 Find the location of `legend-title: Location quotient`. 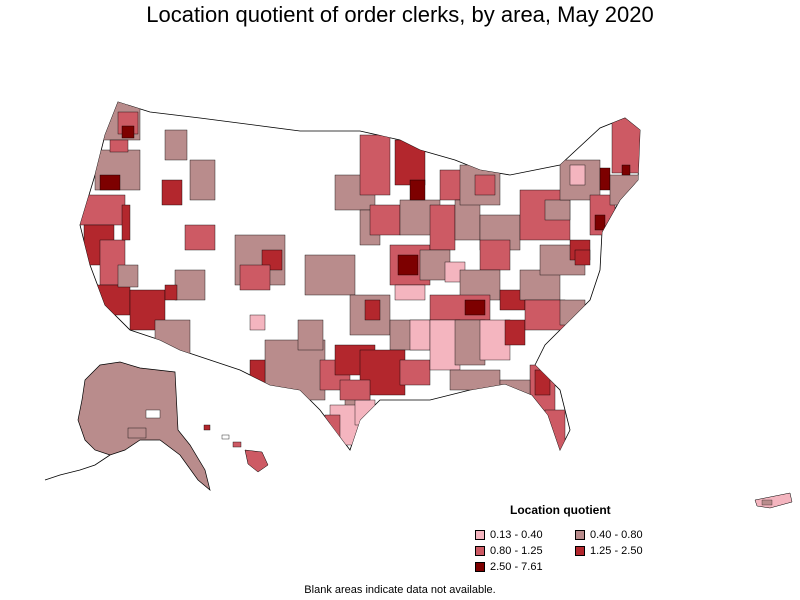

legend-title: Location quotient is located at coordinates (560, 510).